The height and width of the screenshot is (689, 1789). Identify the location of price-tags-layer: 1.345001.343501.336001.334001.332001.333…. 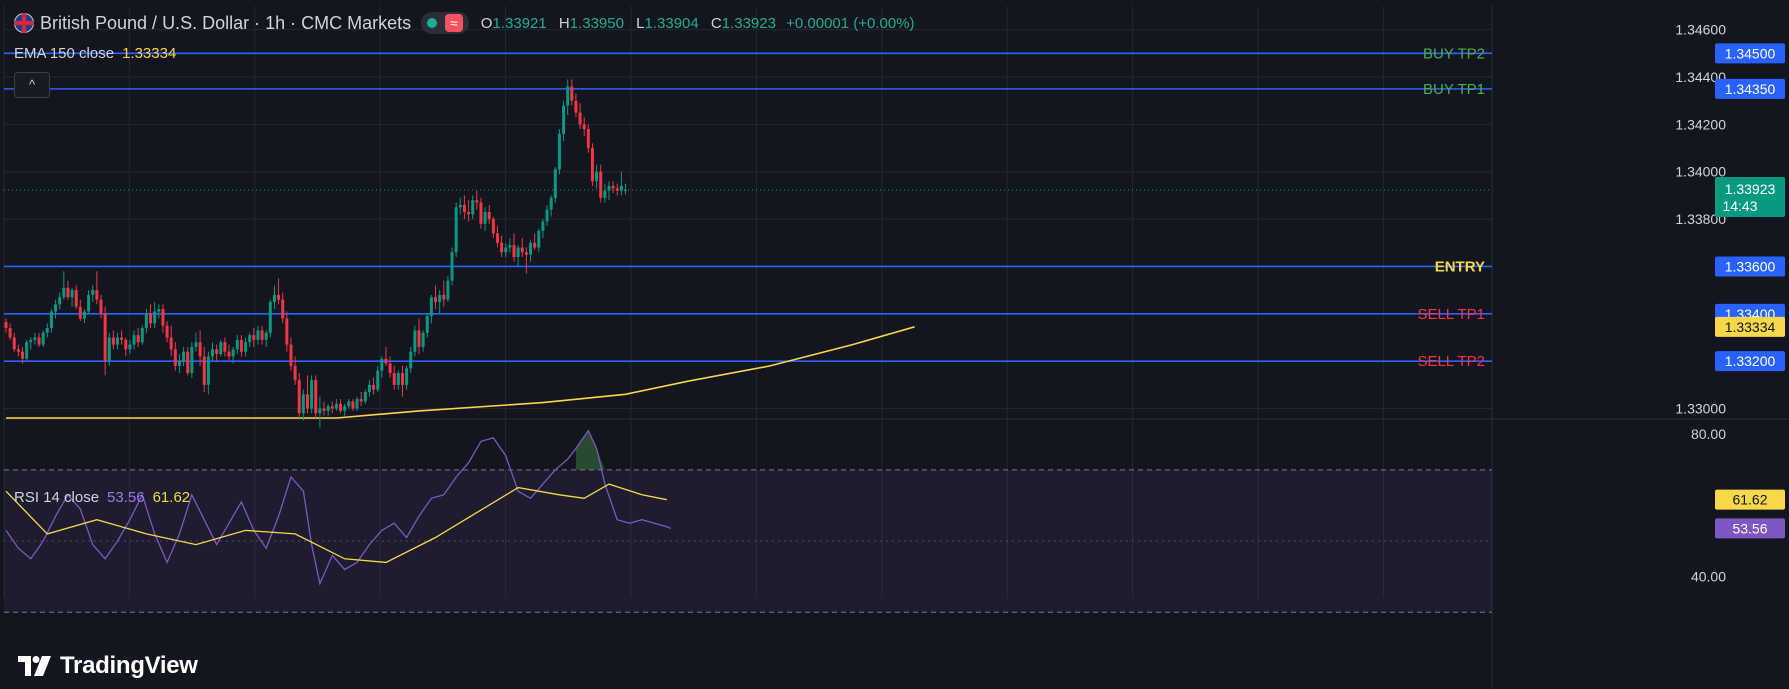
(1750, 291).